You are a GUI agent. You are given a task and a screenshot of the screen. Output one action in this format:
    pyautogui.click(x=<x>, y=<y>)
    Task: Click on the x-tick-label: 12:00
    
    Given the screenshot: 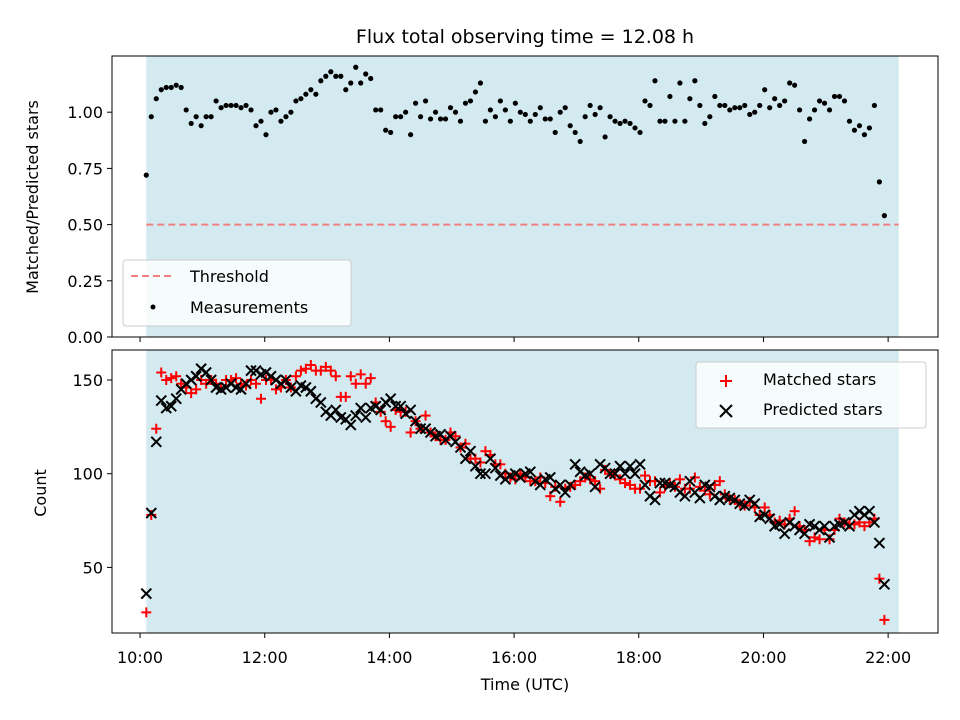 What is the action you would take?
    pyautogui.click(x=265, y=657)
    